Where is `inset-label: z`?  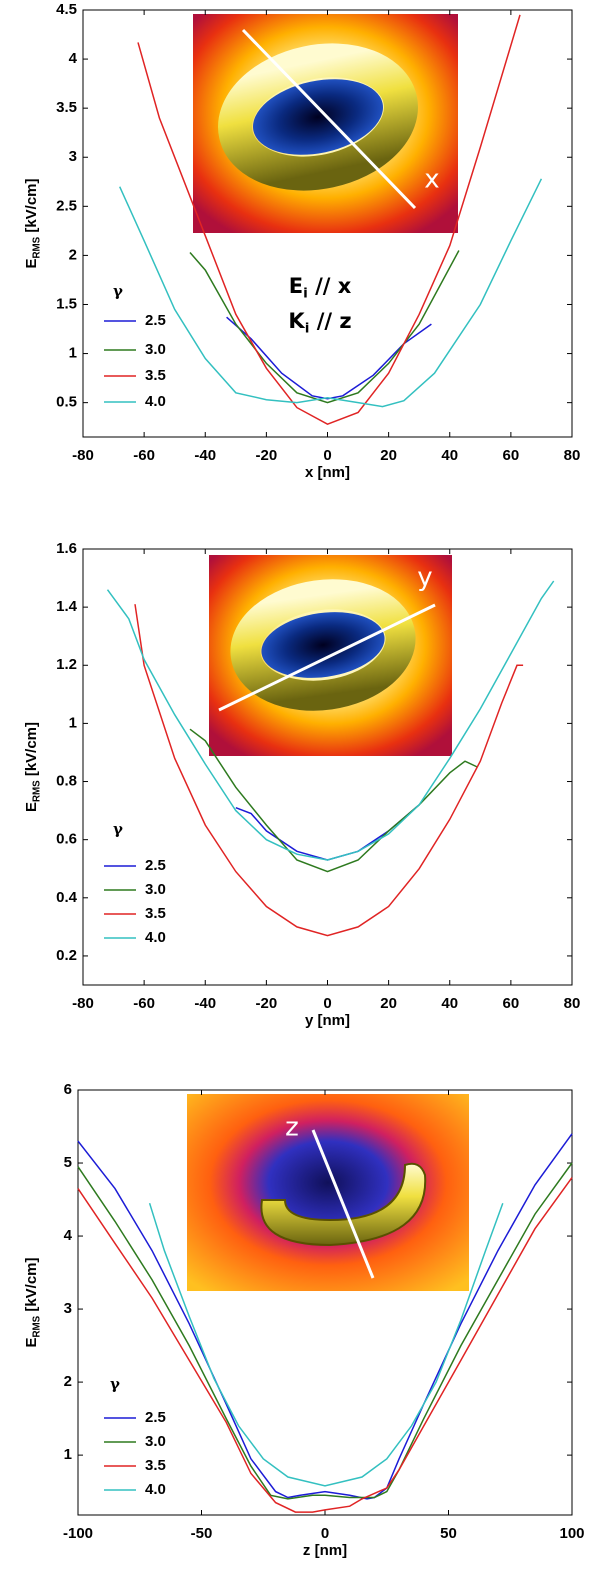 inset-label: z is located at coordinates (292, 1128).